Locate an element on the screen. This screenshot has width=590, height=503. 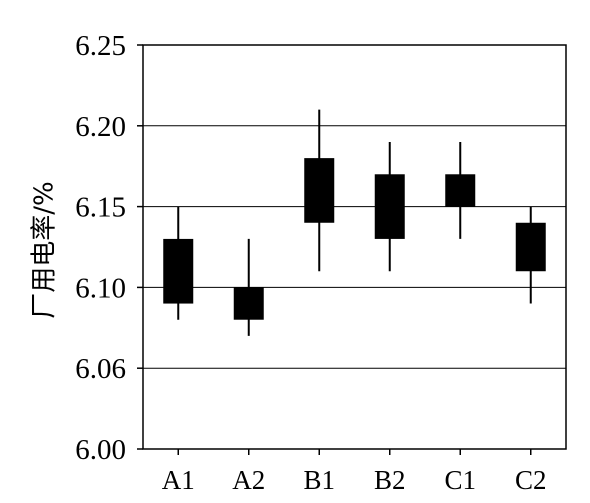
x-tick-label: C1 is located at coordinates (460, 480).